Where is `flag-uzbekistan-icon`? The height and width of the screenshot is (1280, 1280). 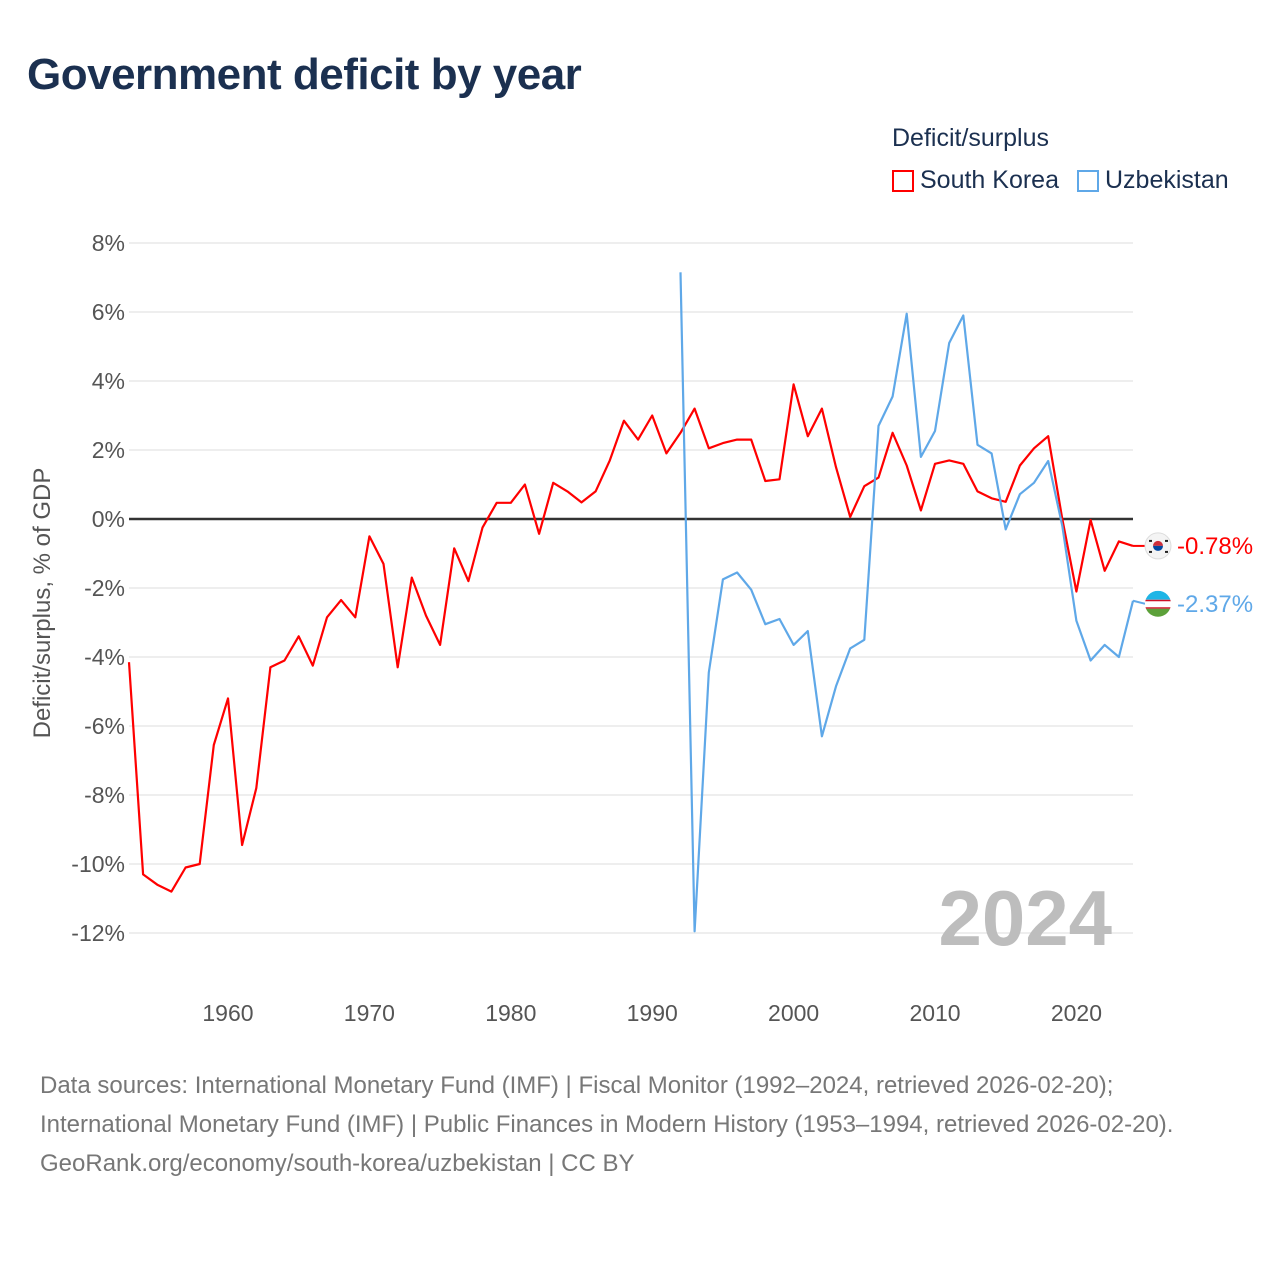
flag-uzbekistan-icon is located at coordinates (1158, 603).